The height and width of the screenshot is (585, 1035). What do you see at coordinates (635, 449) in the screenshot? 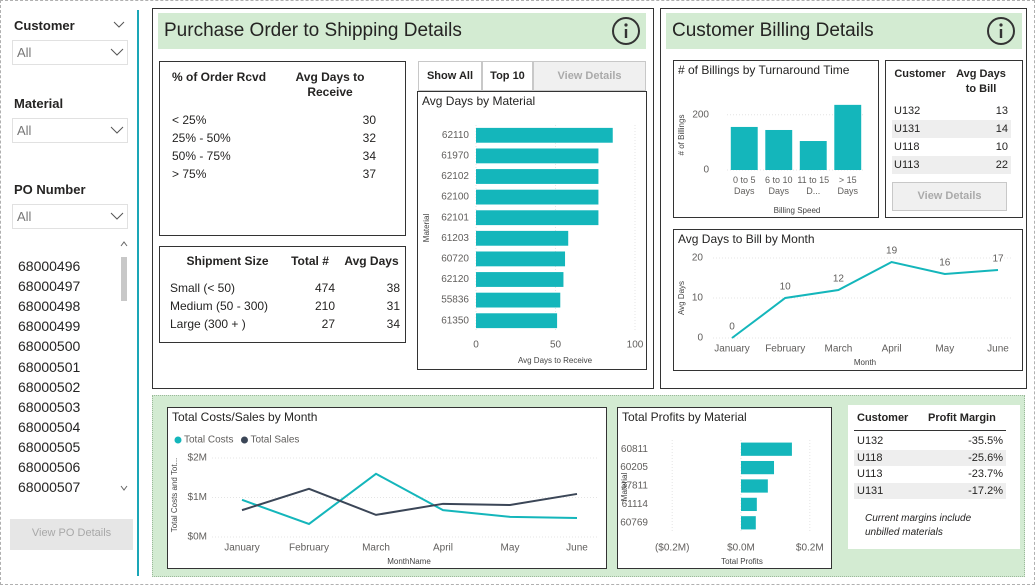
I see `y-tick-label: 60811` at bounding box center [635, 449].